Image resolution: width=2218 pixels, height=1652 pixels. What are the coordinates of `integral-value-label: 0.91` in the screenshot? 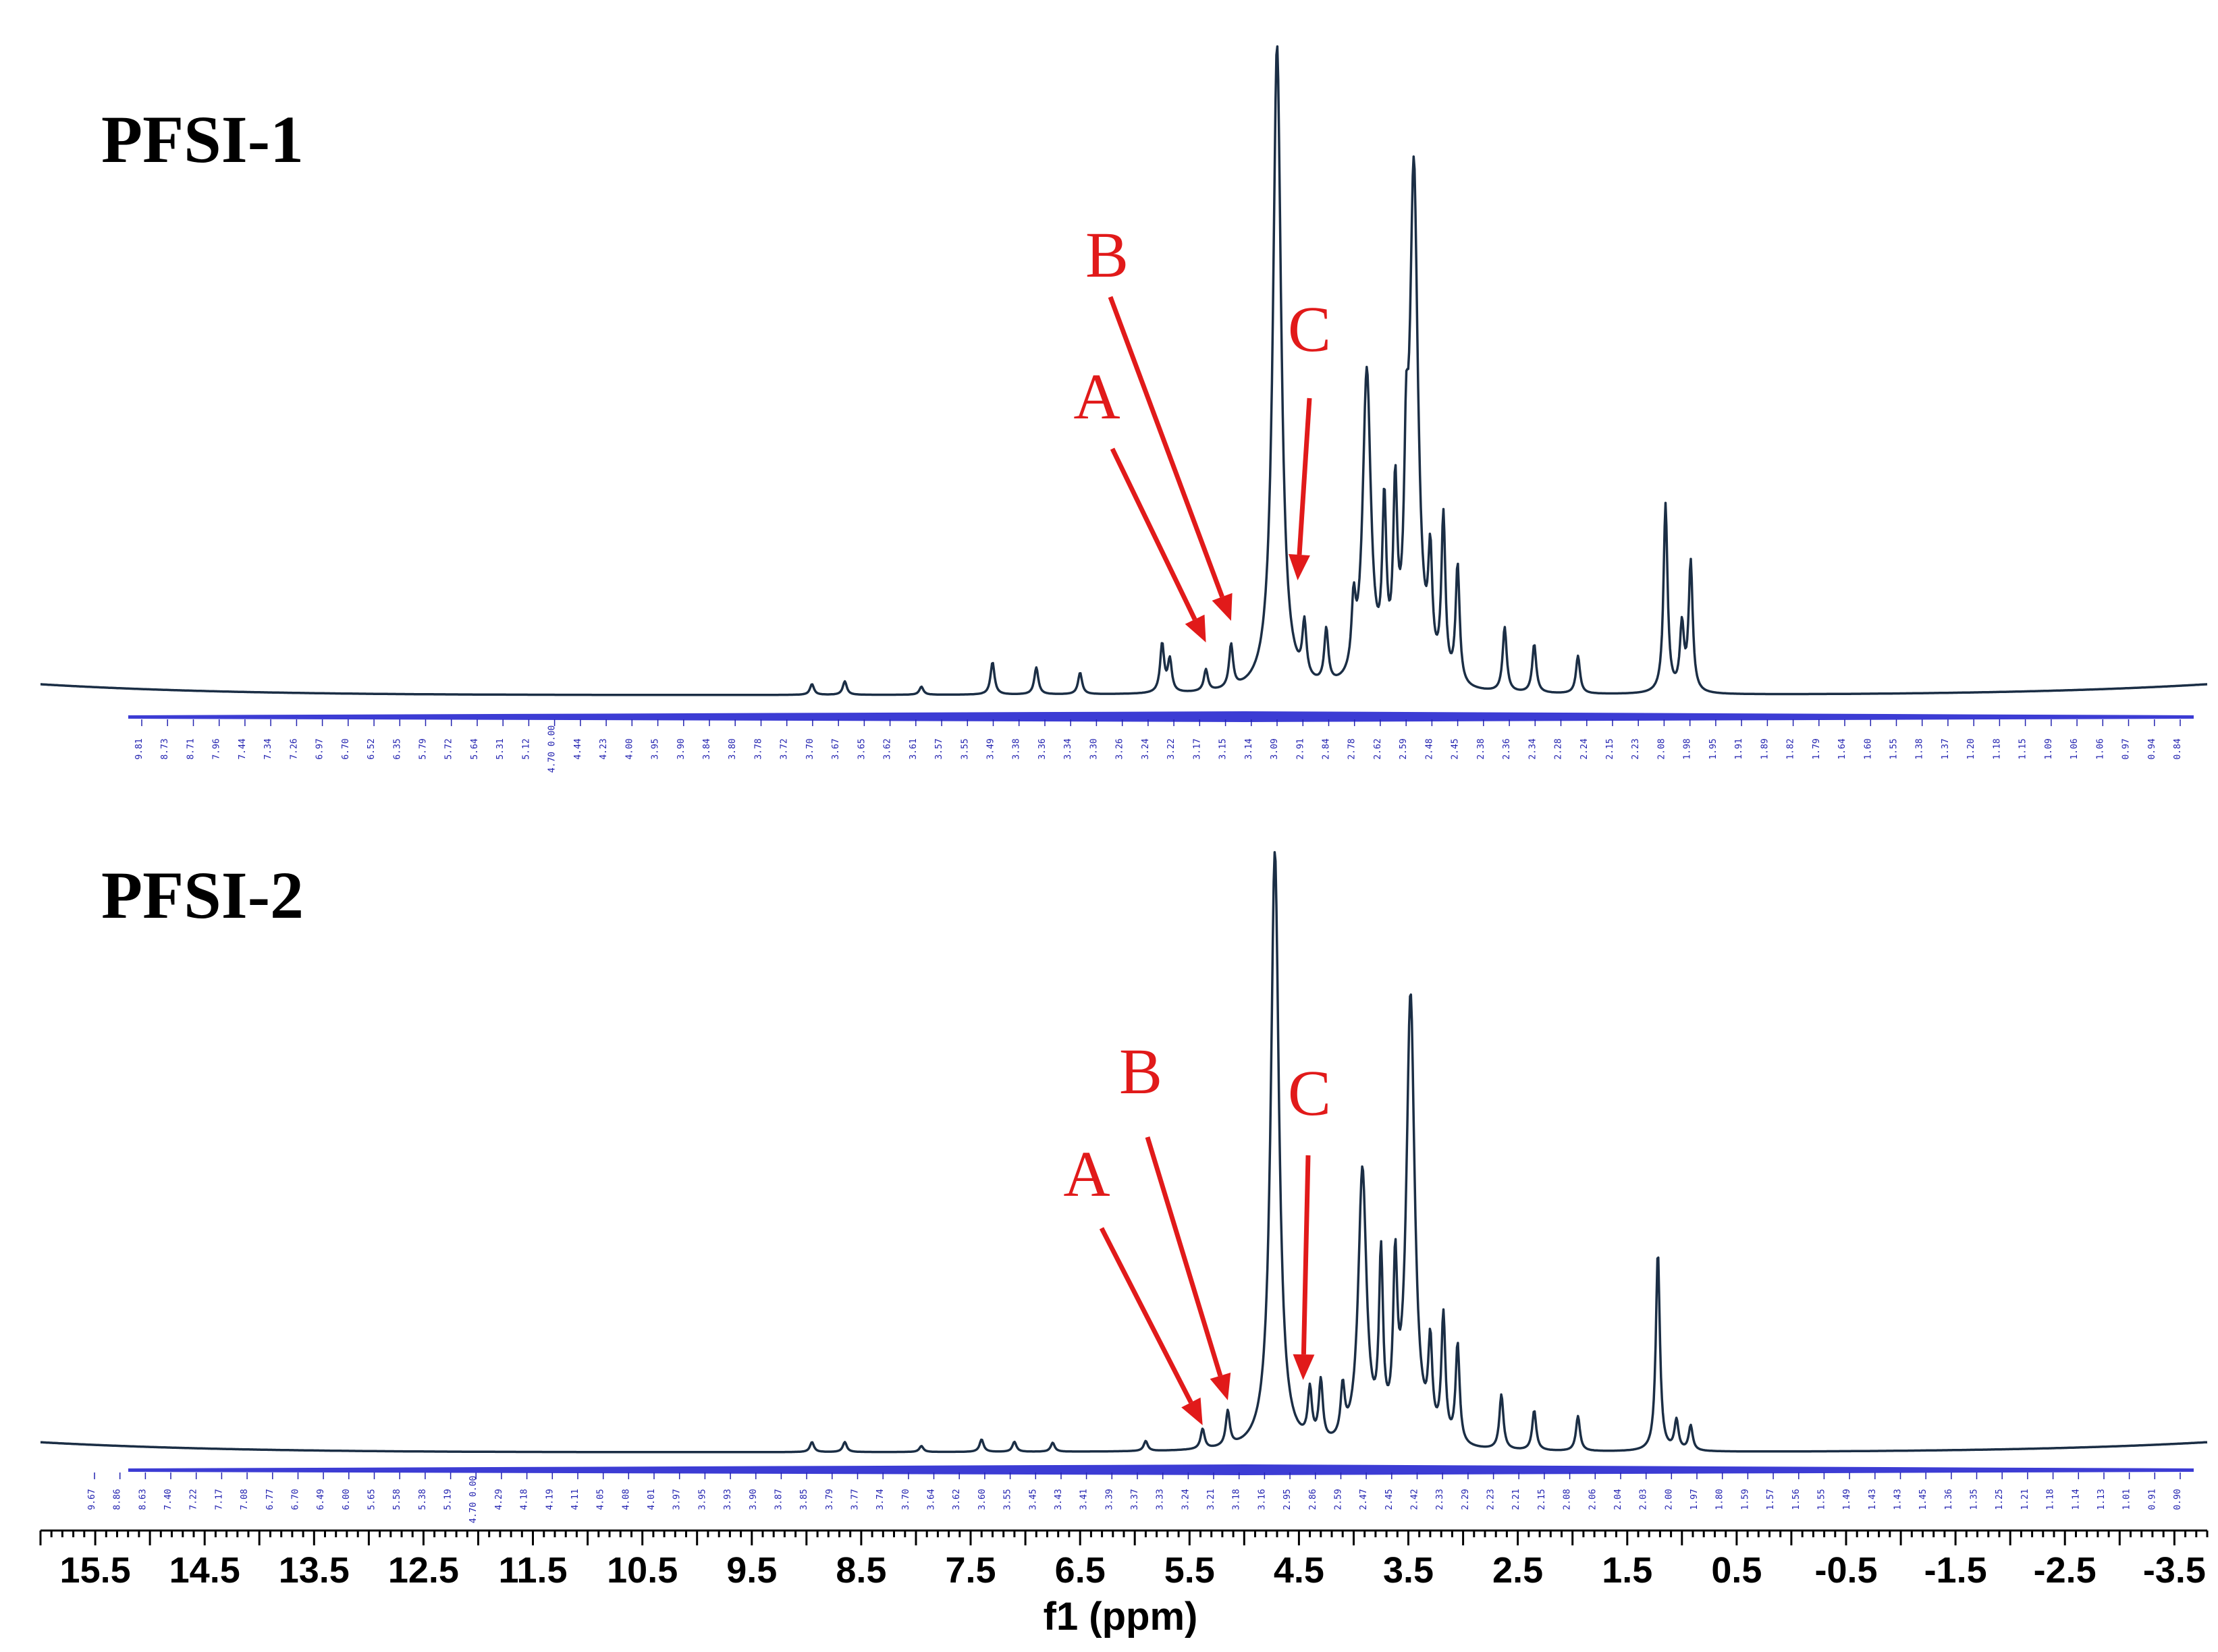 It's located at (2152, 1499).